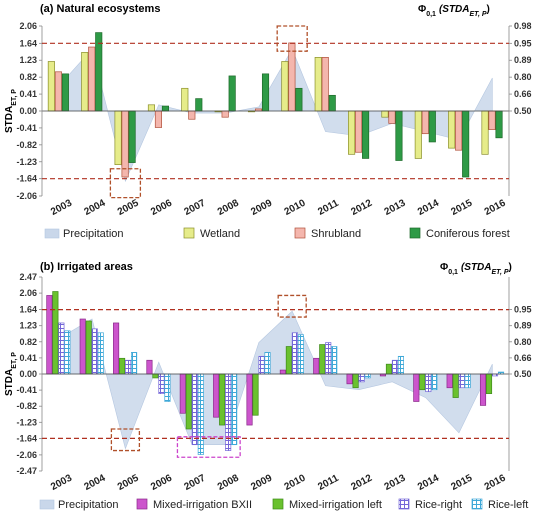 This screenshot has height=515, width=550. What do you see at coordinates (334, 360) in the screenshot?
I see `bar-rice-left-2011` at bounding box center [334, 360].